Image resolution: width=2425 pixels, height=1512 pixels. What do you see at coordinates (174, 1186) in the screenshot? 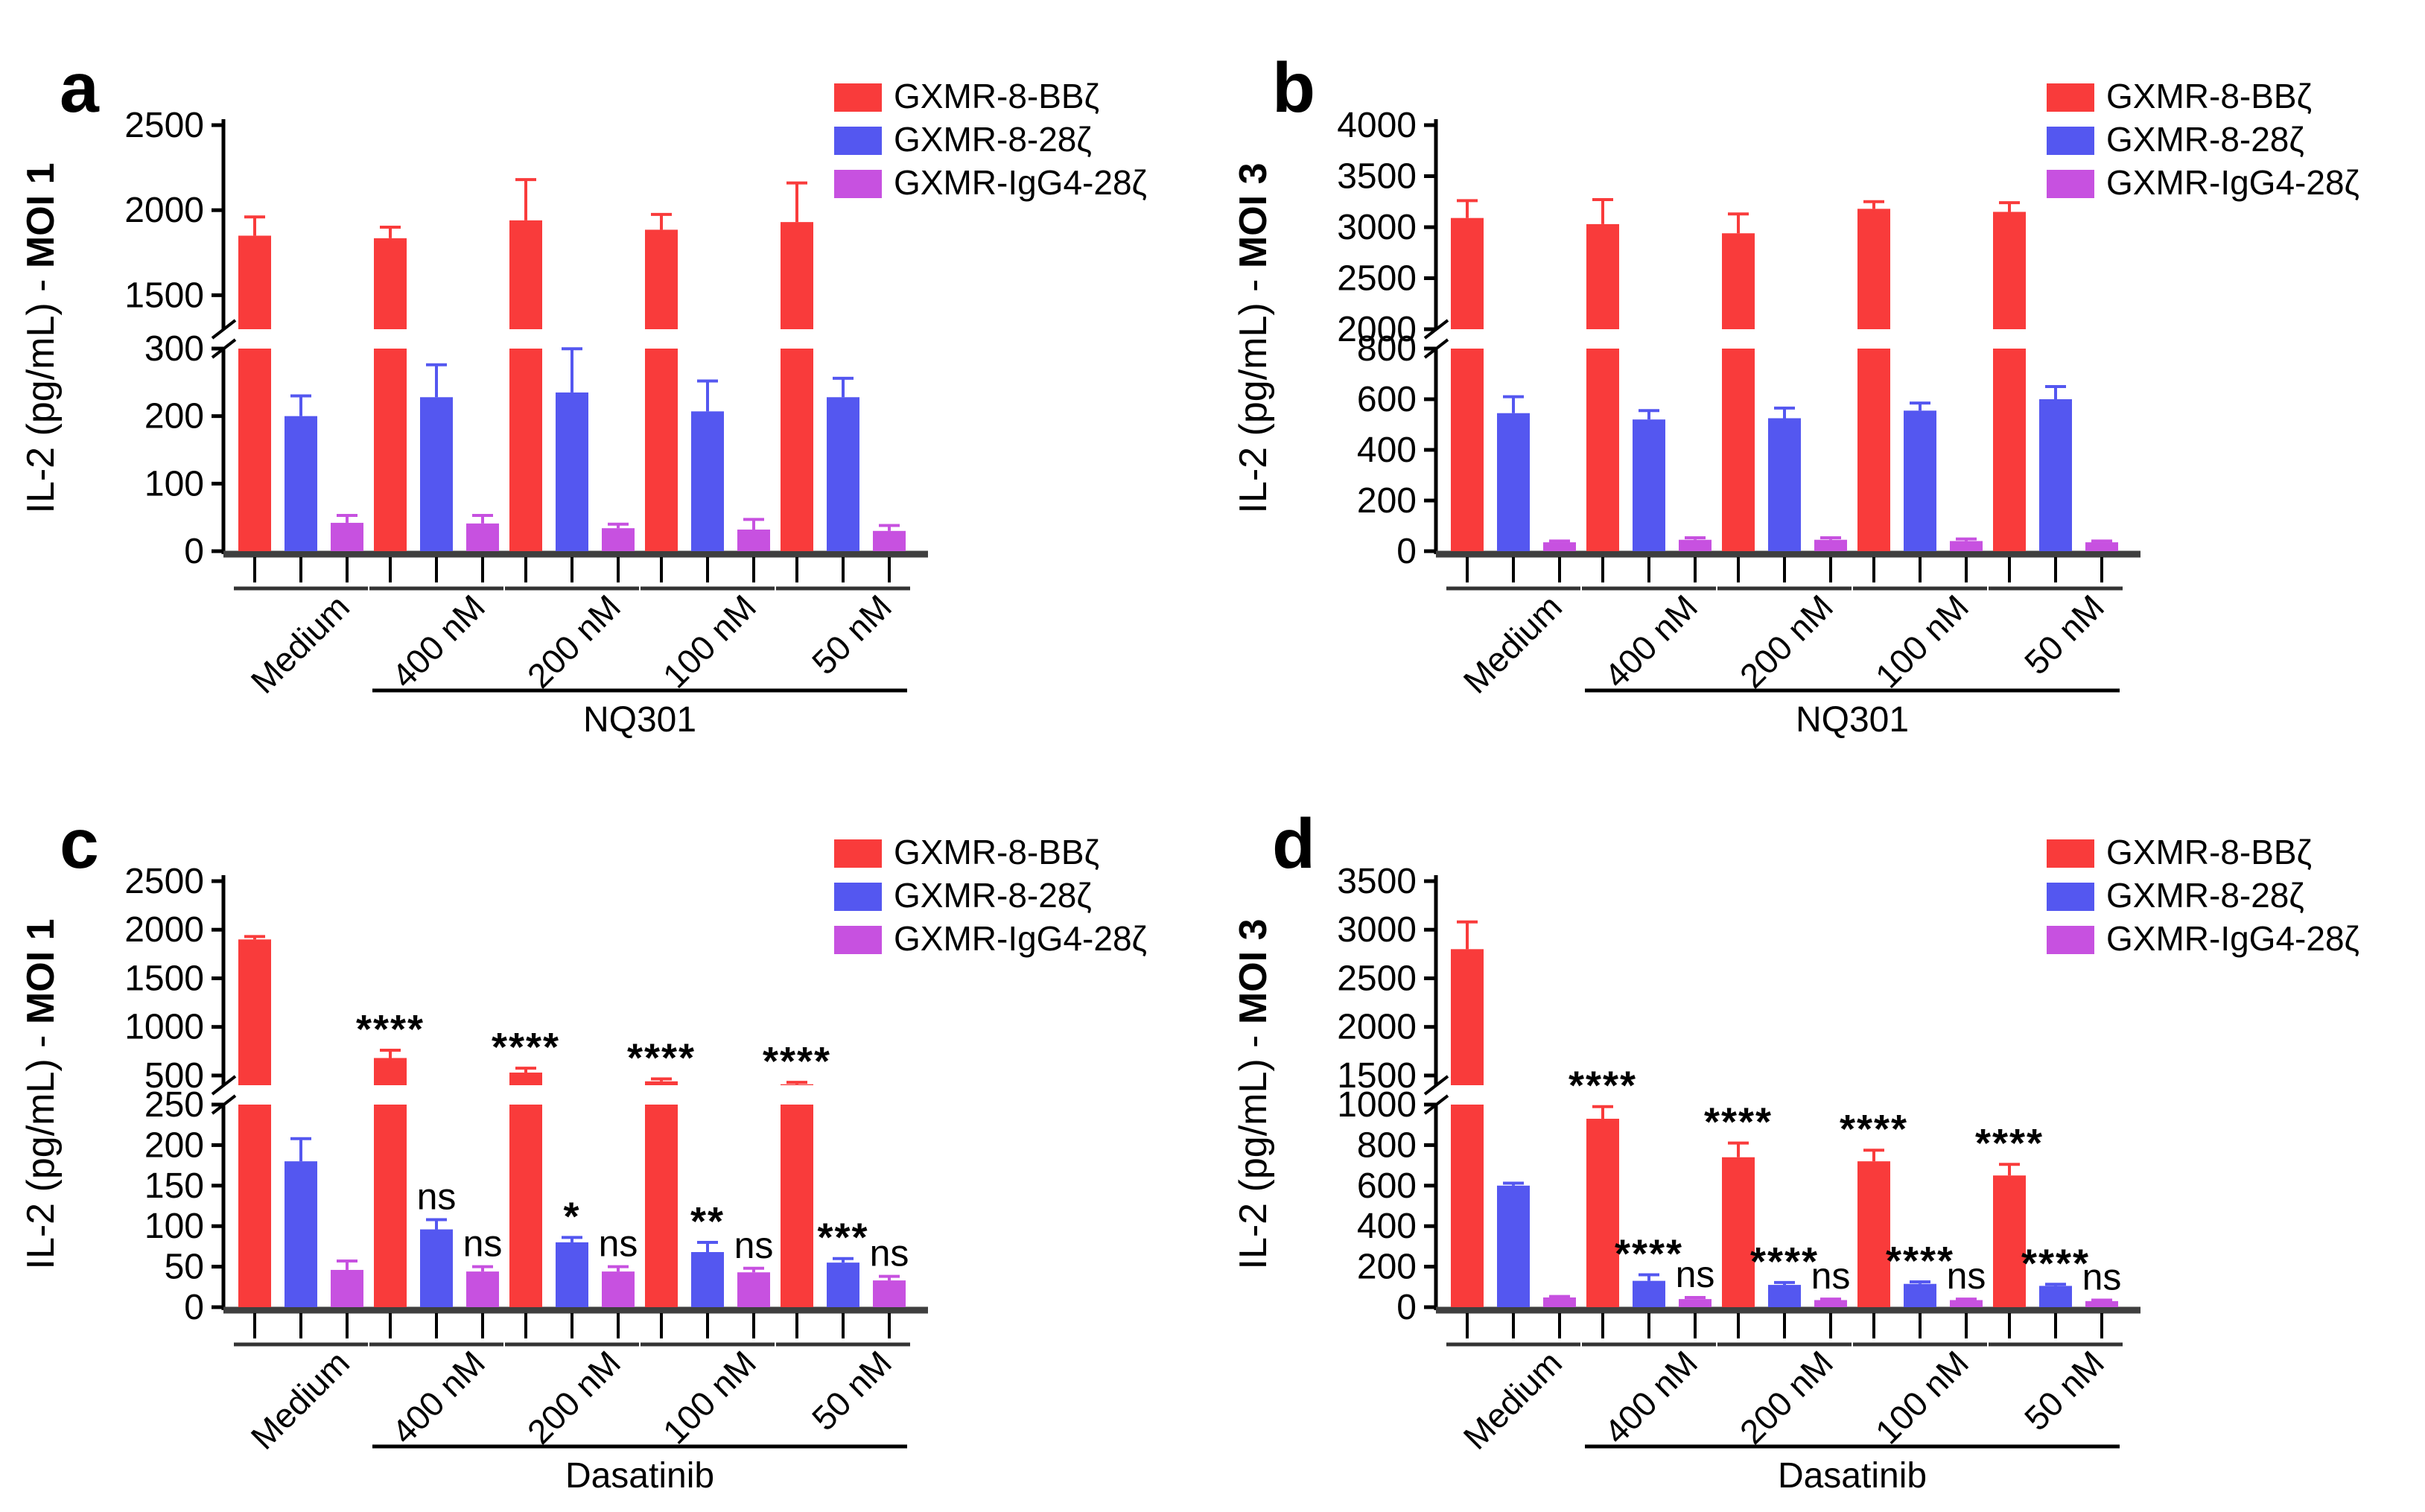
I see `y-tick-label: 150` at bounding box center [174, 1186].